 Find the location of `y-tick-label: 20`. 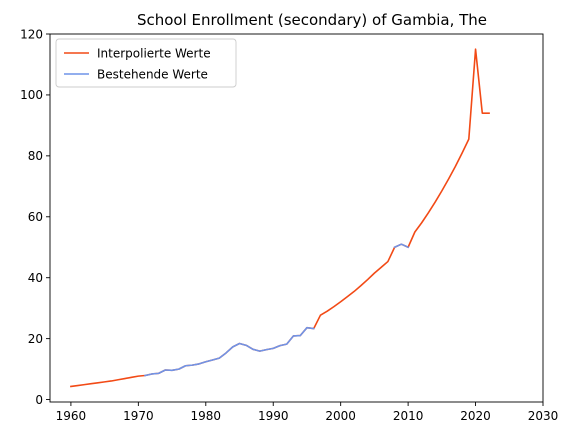

y-tick-label: 20 is located at coordinates (35, 339).